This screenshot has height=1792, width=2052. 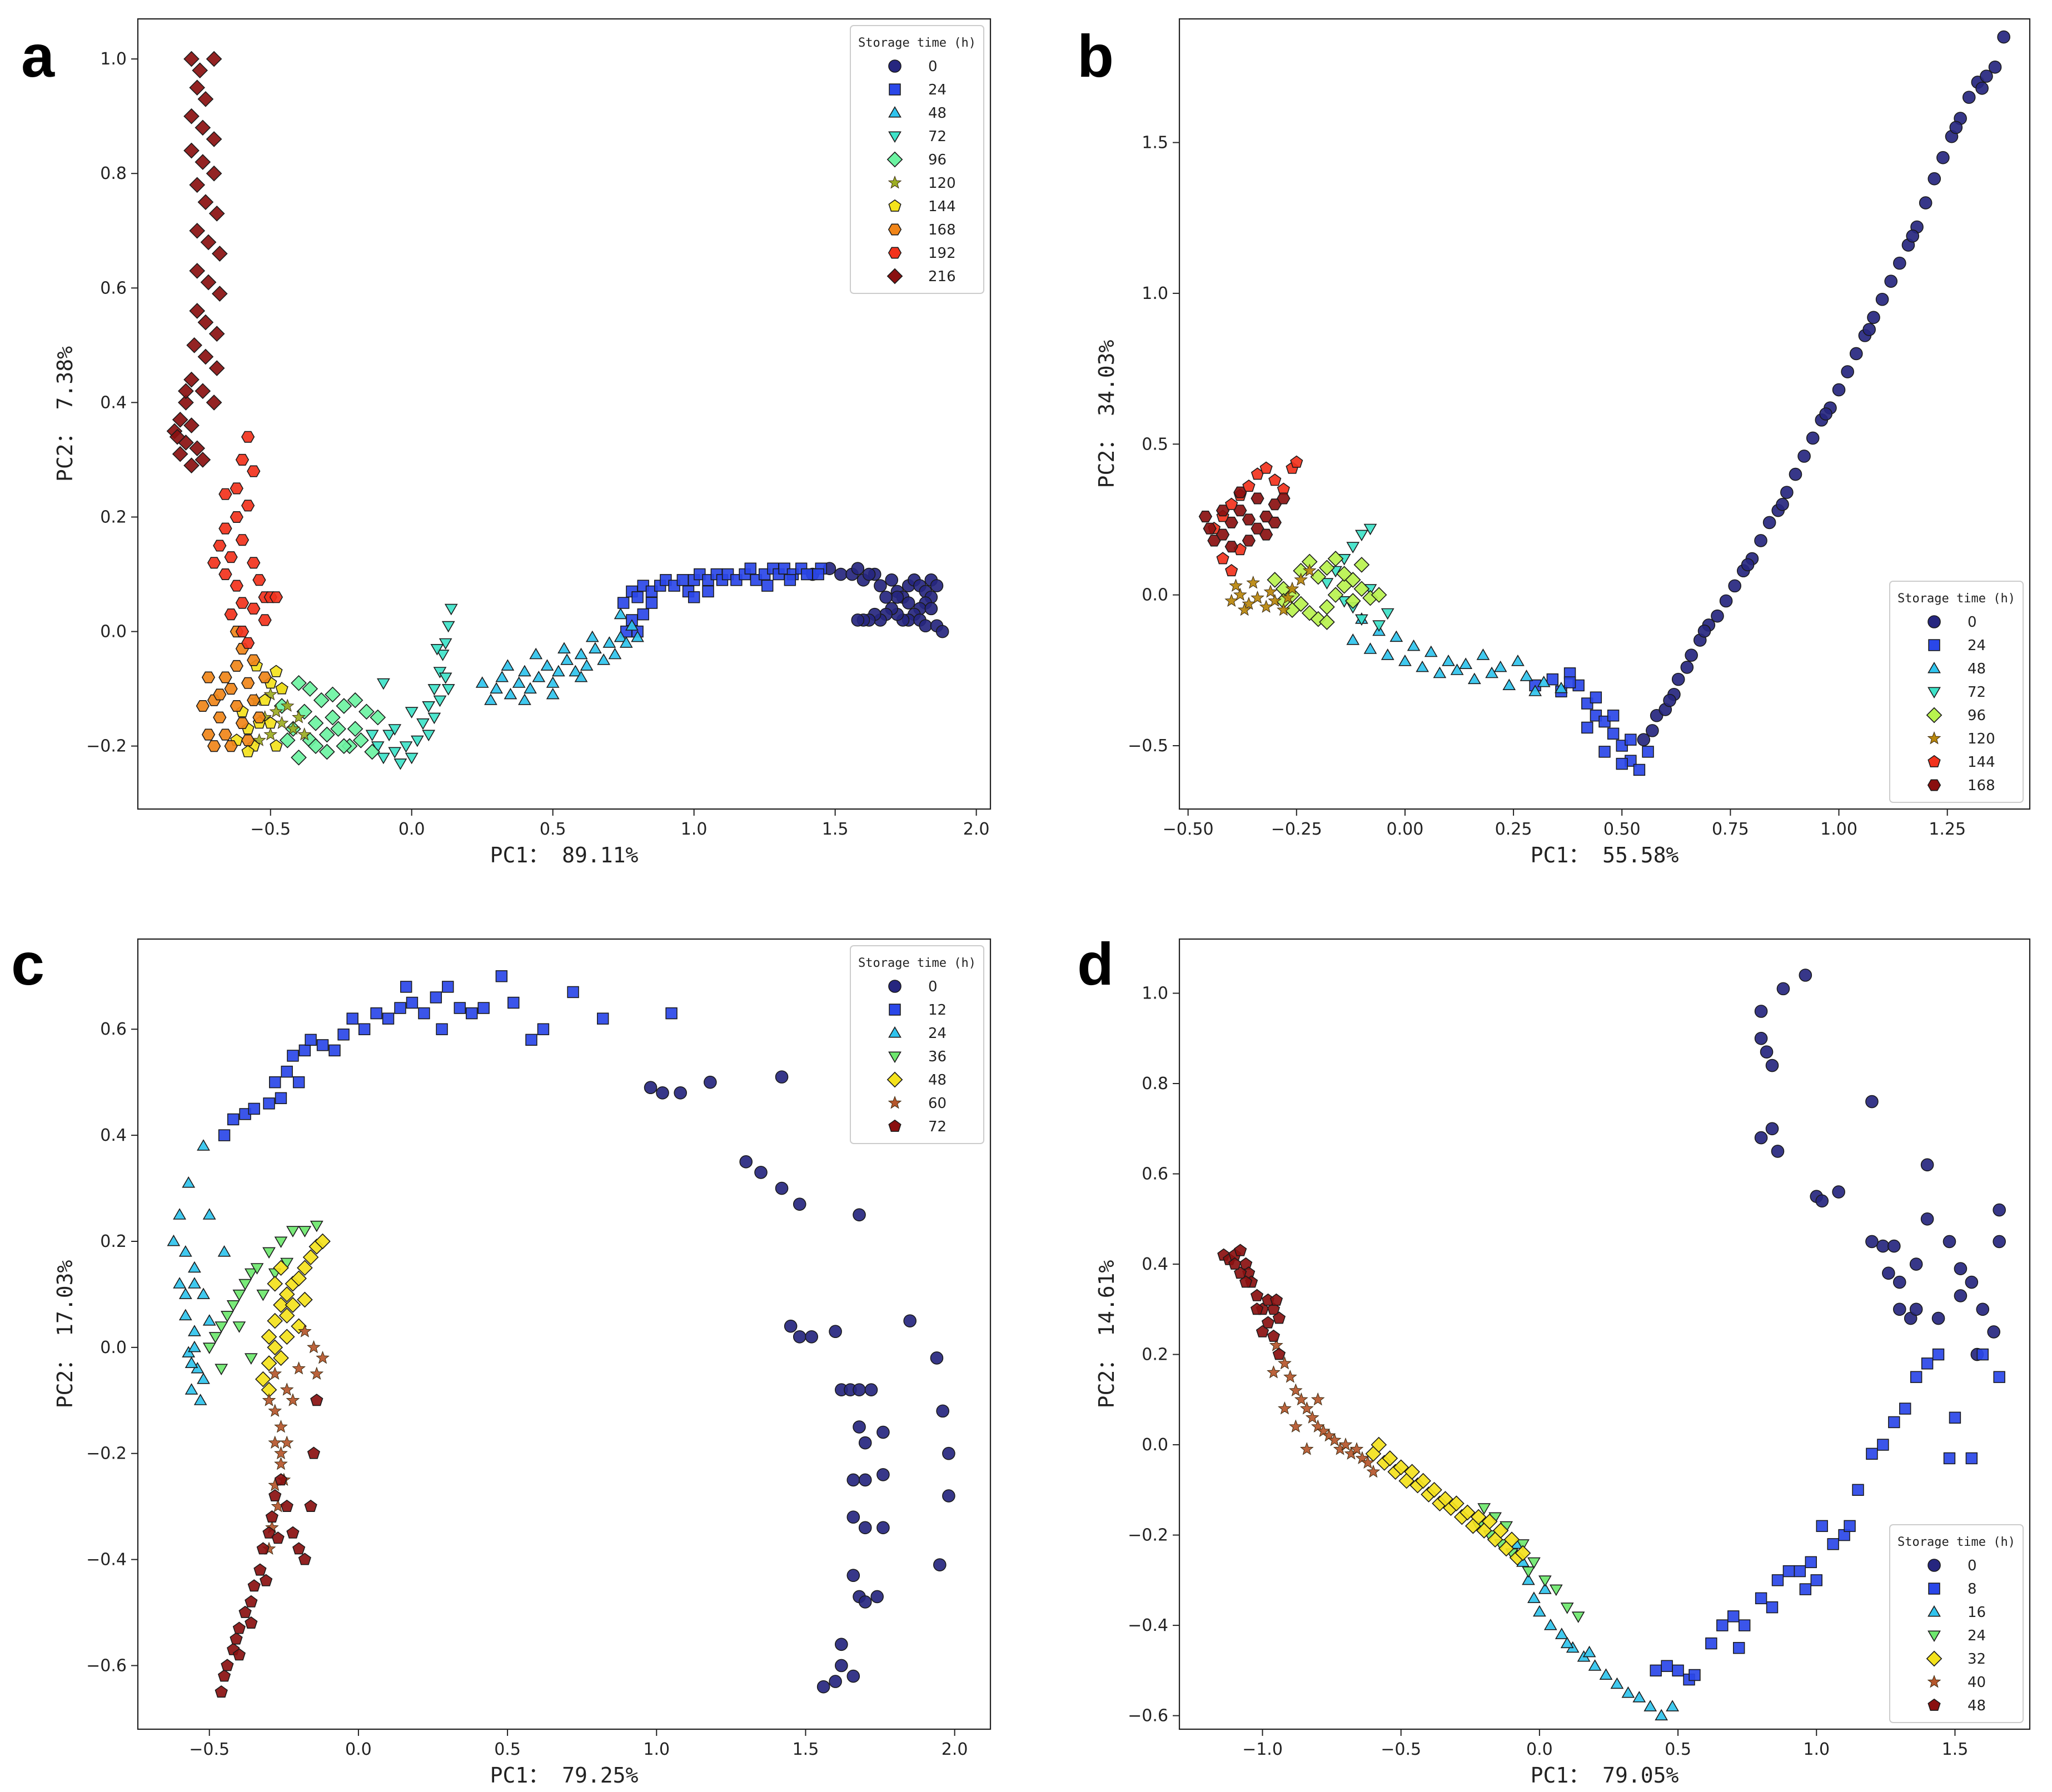 I want to click on series-192h, so click(x=245, y=540).